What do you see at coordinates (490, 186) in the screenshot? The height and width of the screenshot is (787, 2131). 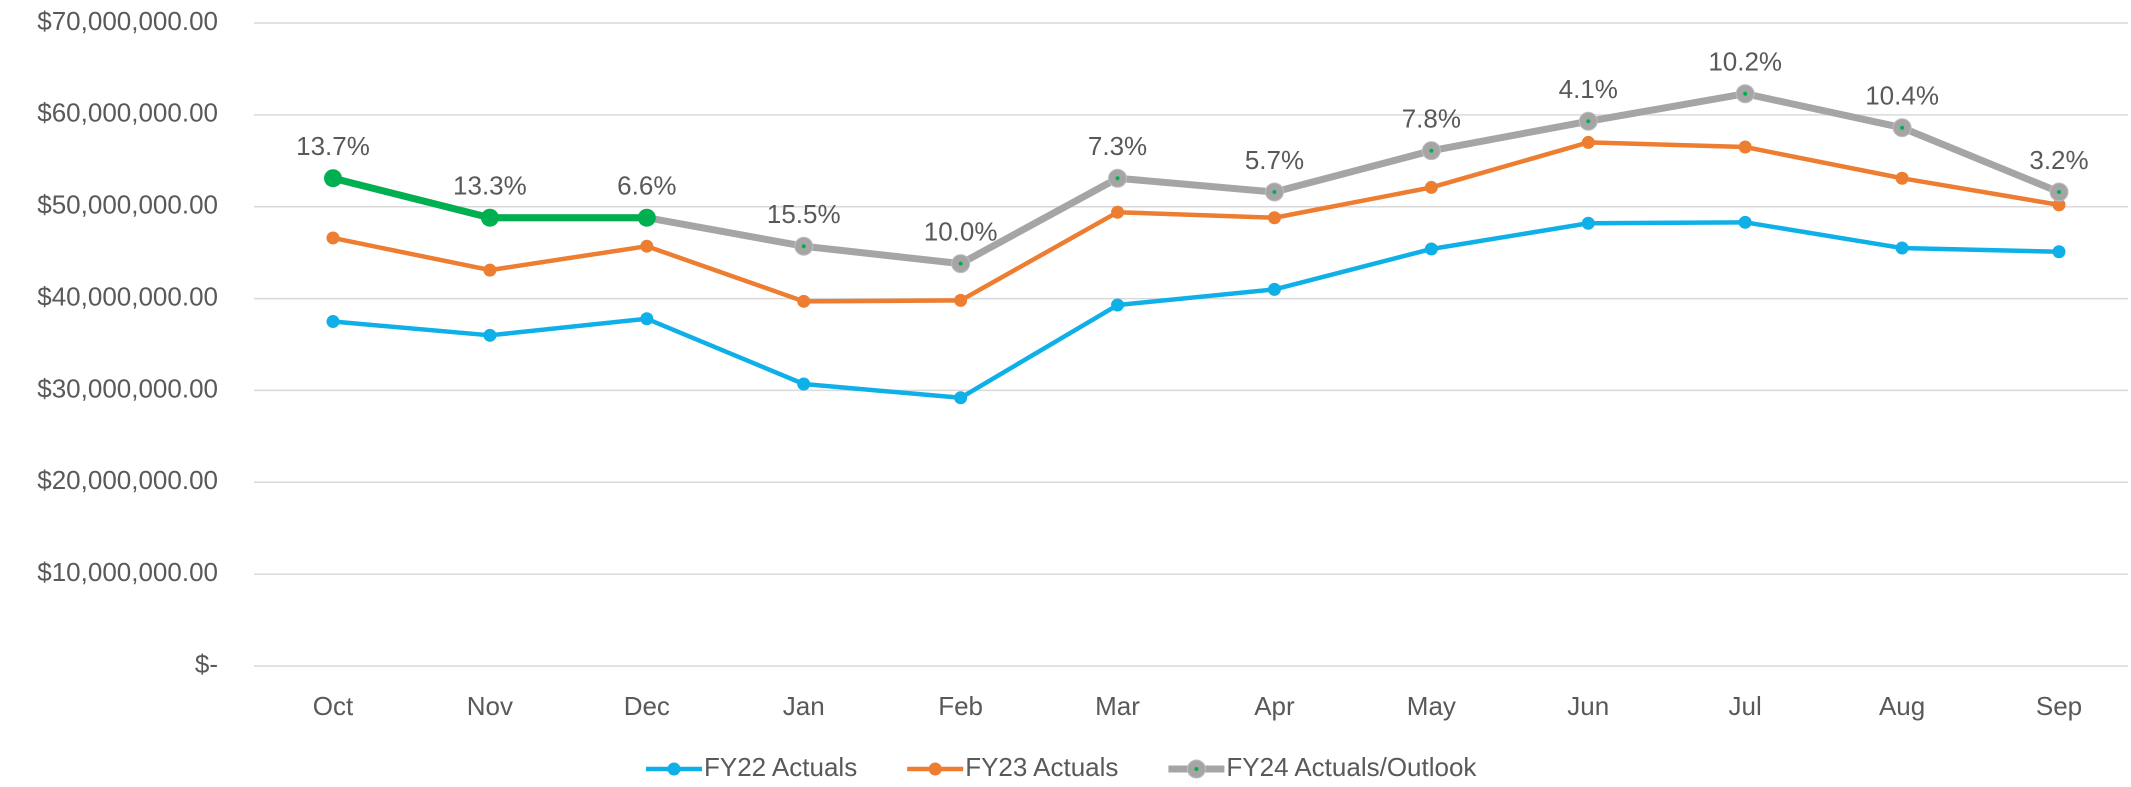 I see `data-label: 13.3%` at bounding box center [490, 186].